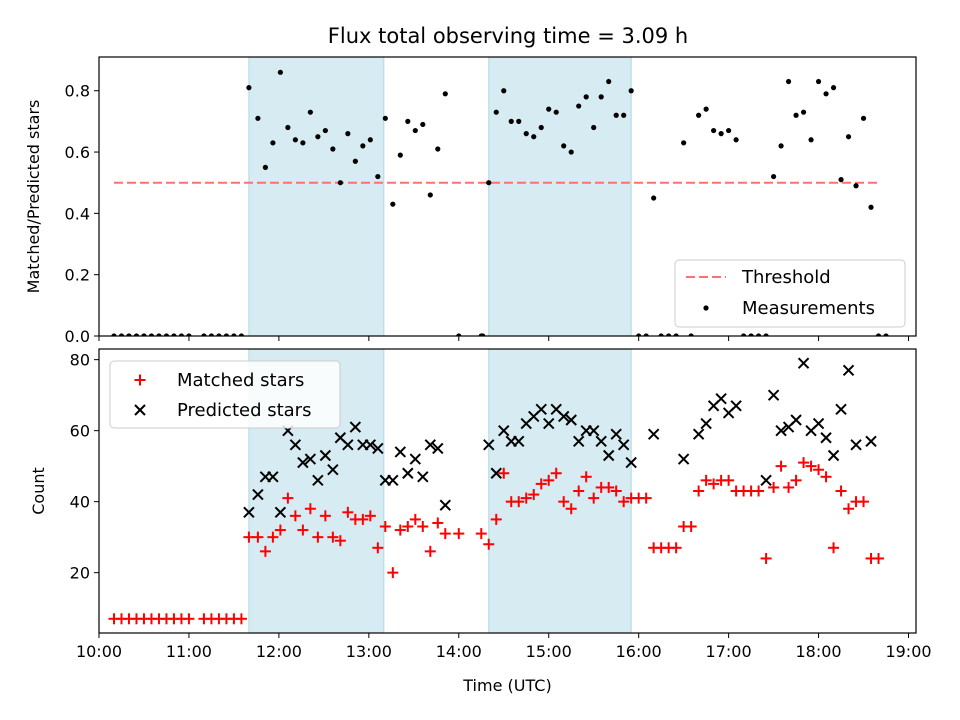 The height and width of the screenshot is (720, 960). What do you see at coordinates (80, 502) in the screenshot?
I see `bottom-ytick-label: 40` at bounding box center [80, 502].